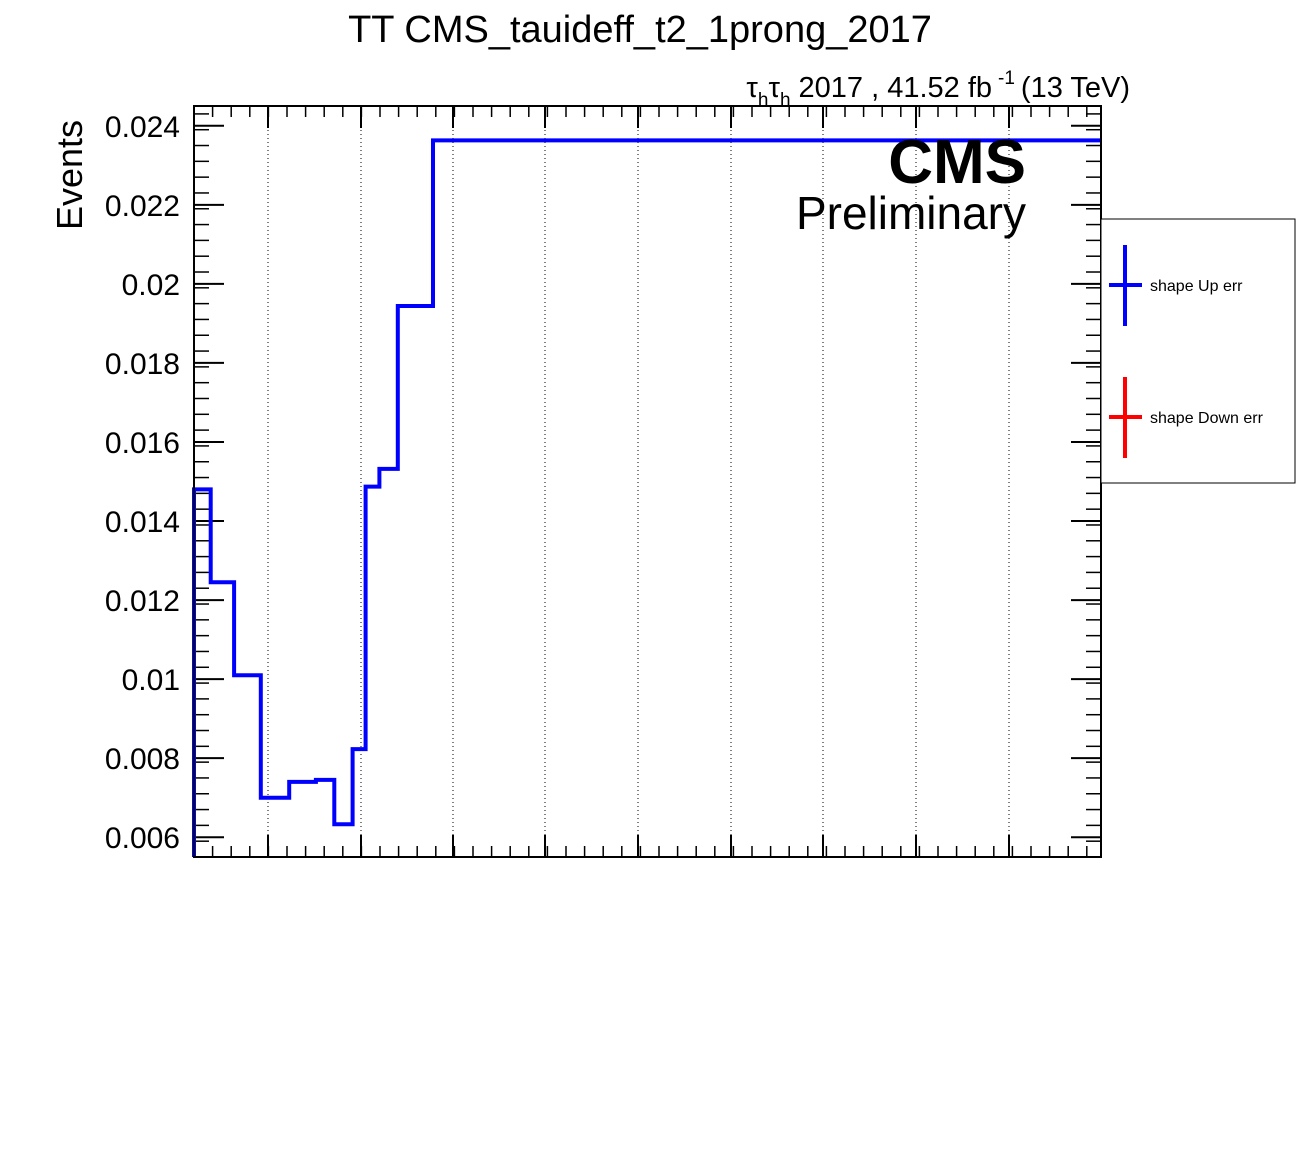 Image resolution: width=1296 pixels, height=1172 pixels. Describe the element at coordinates (142, 522) in the screenshot. I see `y-tick-label: 0.014` at that location.